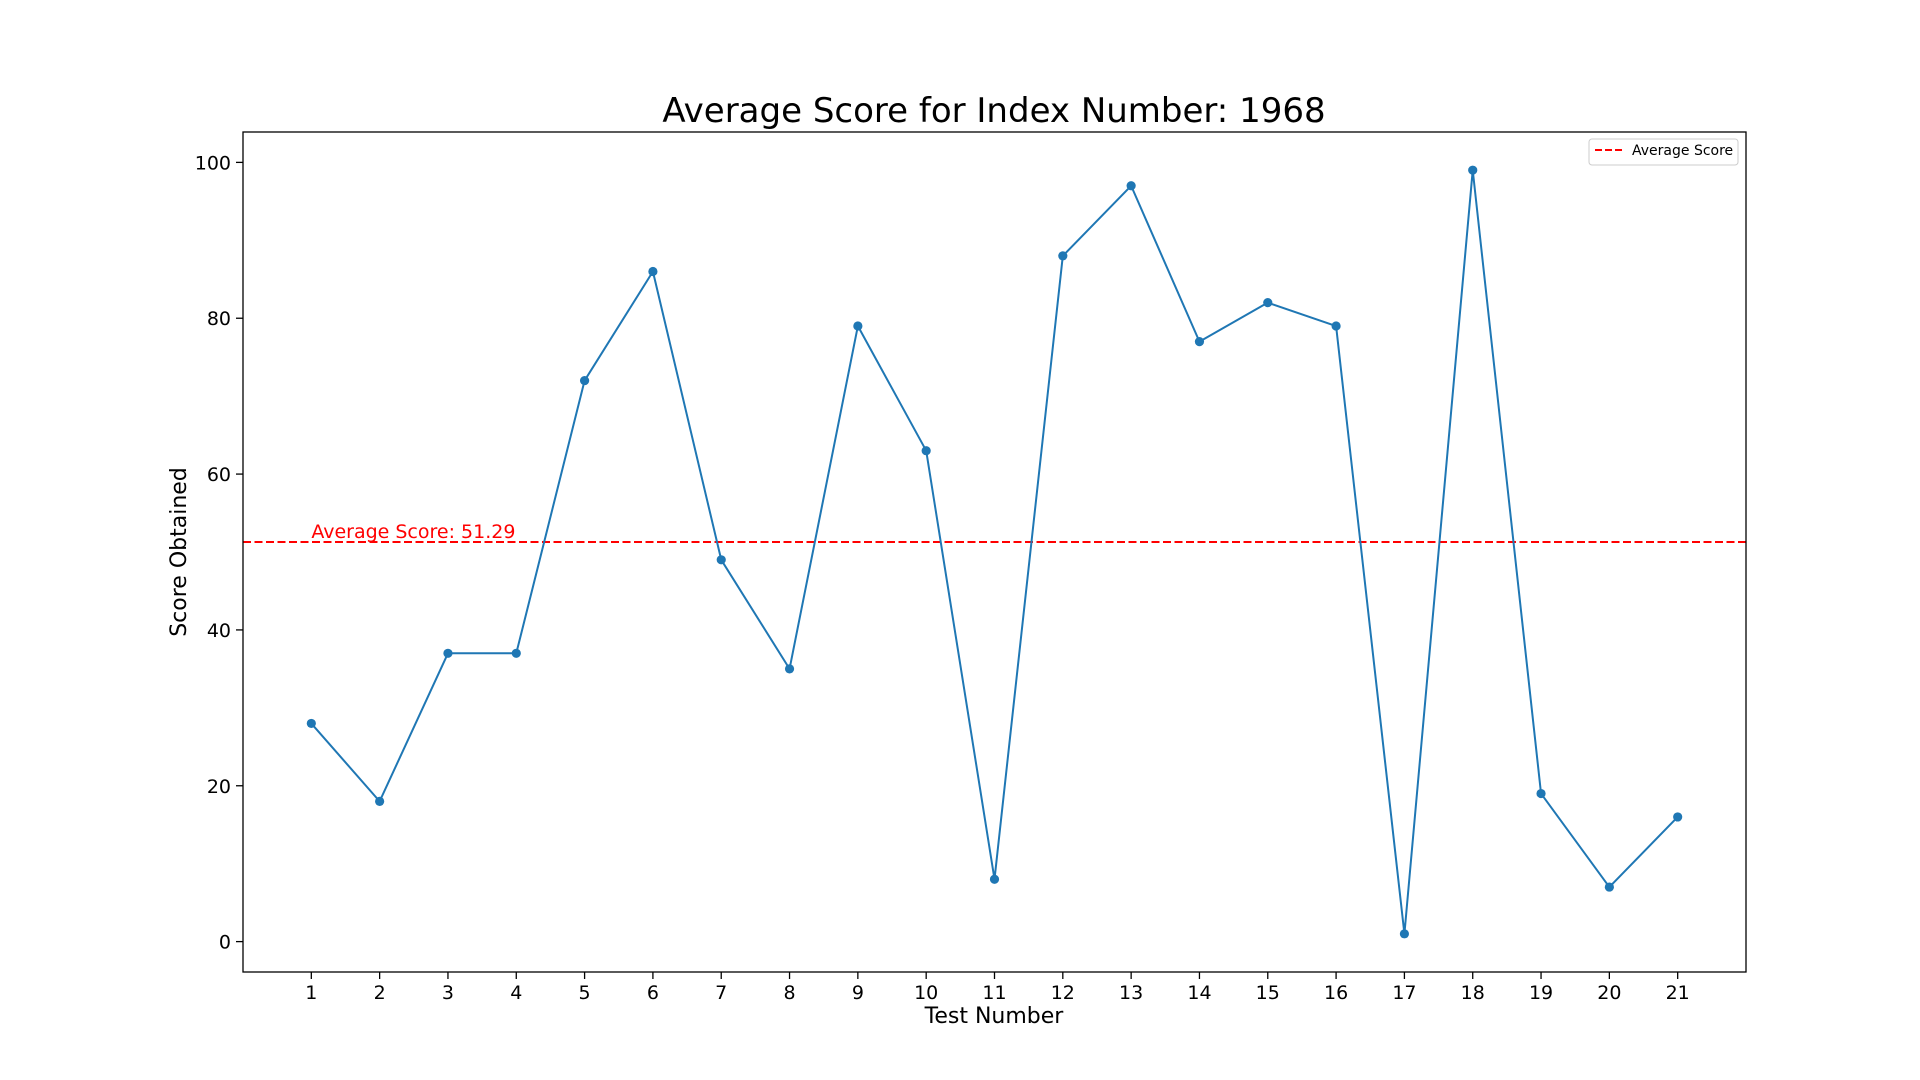 Image resolution: width=1920 pixels, height=1080 pixels. Describe the element at coordinates (653, 993) in the screenshot. I see `x-tick-label: 6` at that location.